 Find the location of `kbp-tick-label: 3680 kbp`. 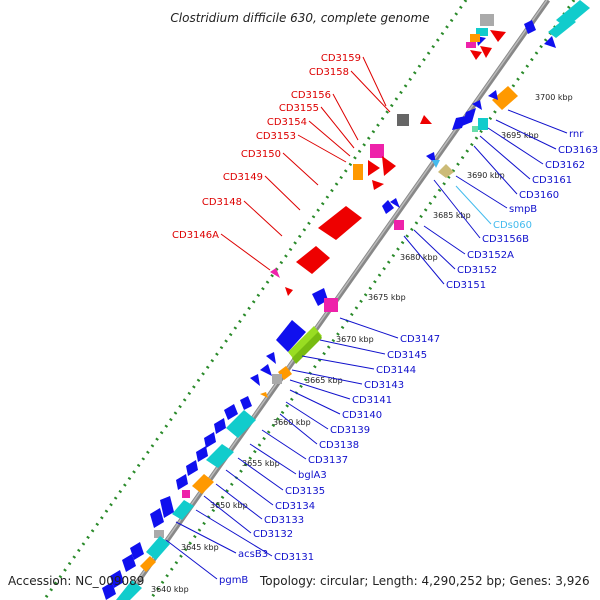

kbp-tick-label: 3680 kbp is located at coordinates (419, 257).